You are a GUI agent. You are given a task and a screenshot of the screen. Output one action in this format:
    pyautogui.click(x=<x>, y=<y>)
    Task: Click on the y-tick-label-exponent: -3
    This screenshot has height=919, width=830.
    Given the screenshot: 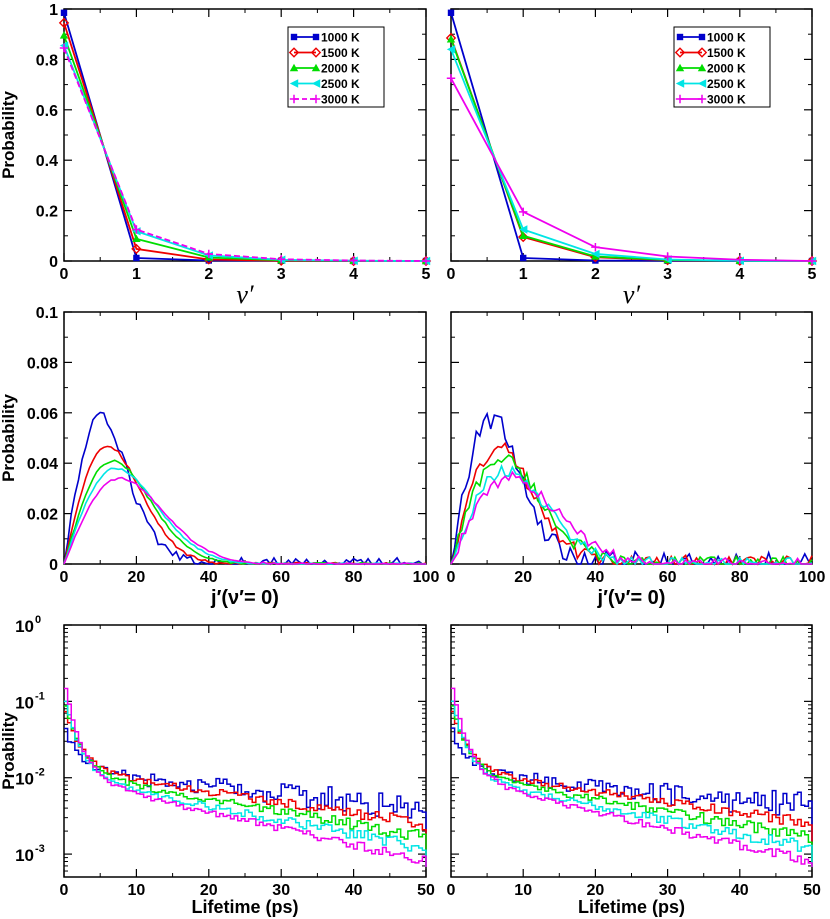 What is the action you would take?
    pyautogui.click(x=40, y=849)
    